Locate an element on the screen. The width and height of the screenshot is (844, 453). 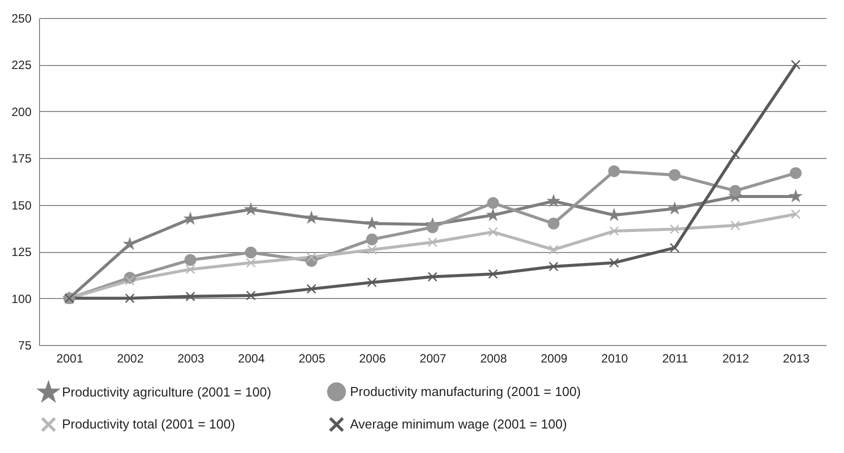
legend-label: Productivity manufacturing (2001 = 100) is located at coordinates (465, 391).